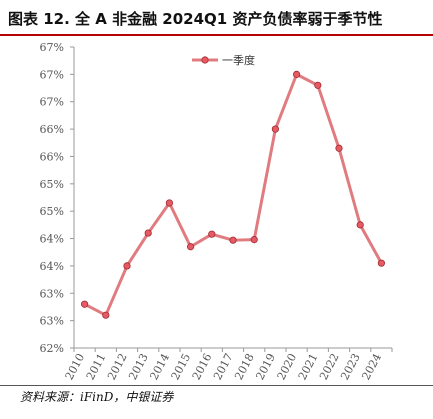  What do you see at coordinates (287, 366) in the screenshot?
I see `x-tick-label: 2020` at bounding box center [287, 366].